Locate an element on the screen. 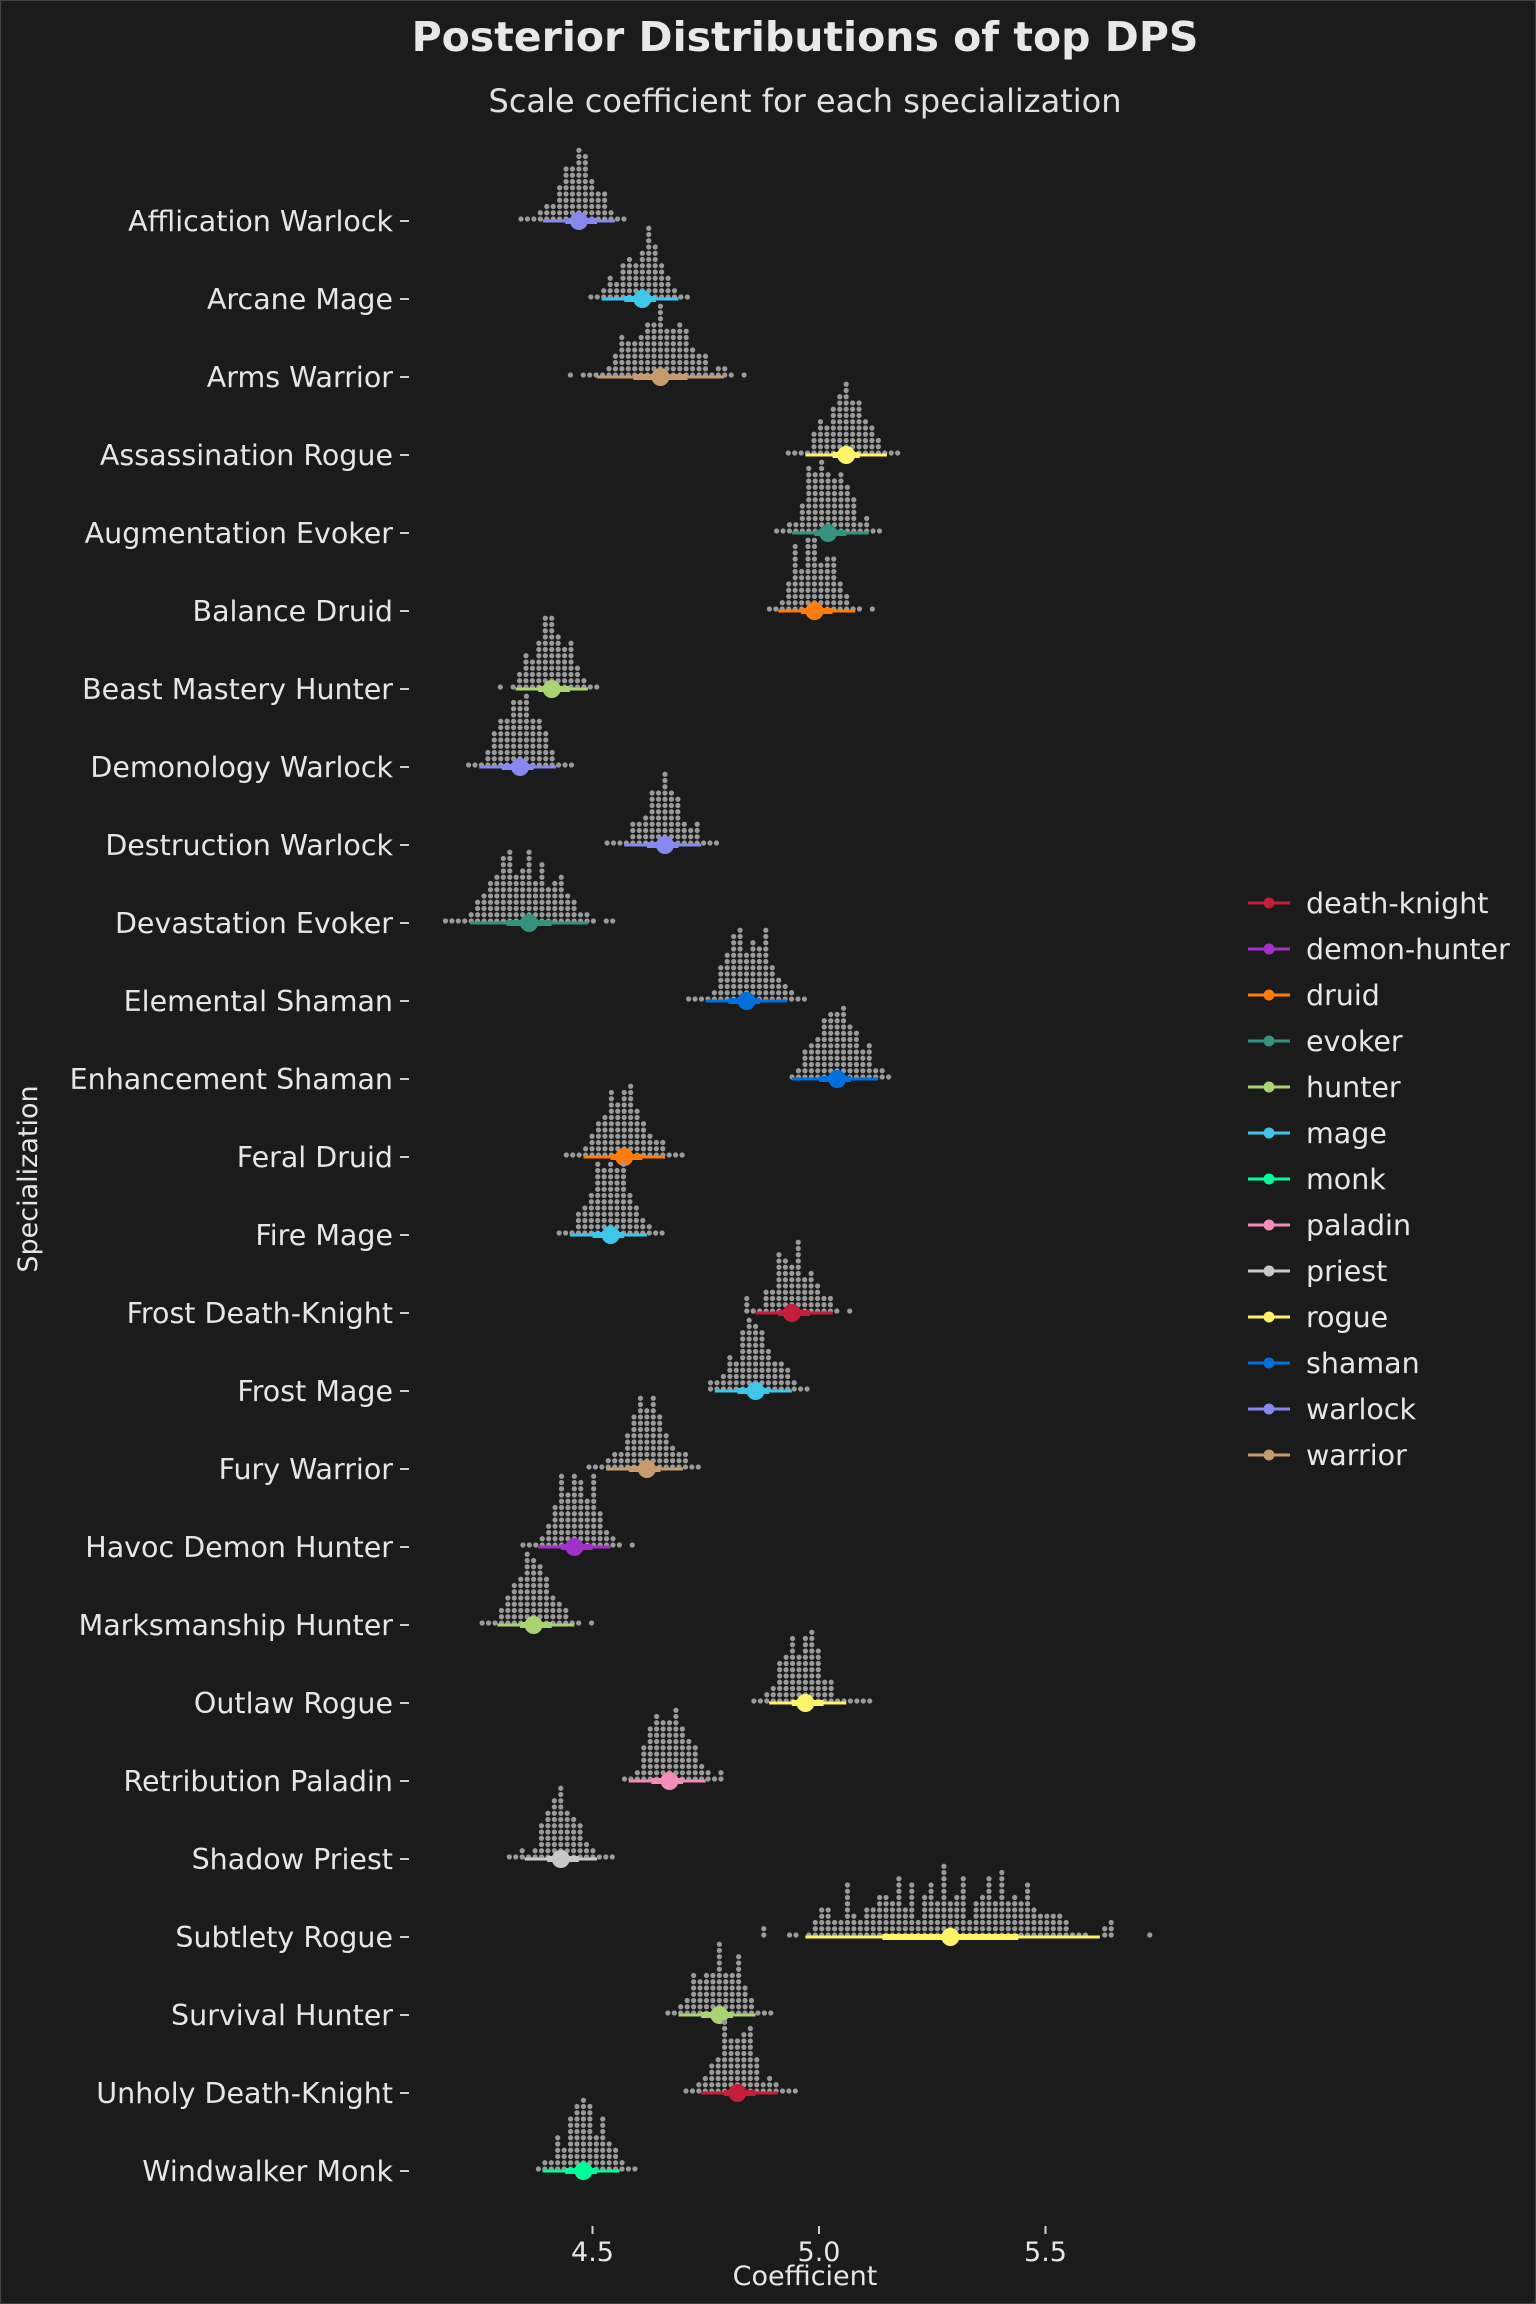  spec-row: Arcane Mage is located at coordinates (448, 270).